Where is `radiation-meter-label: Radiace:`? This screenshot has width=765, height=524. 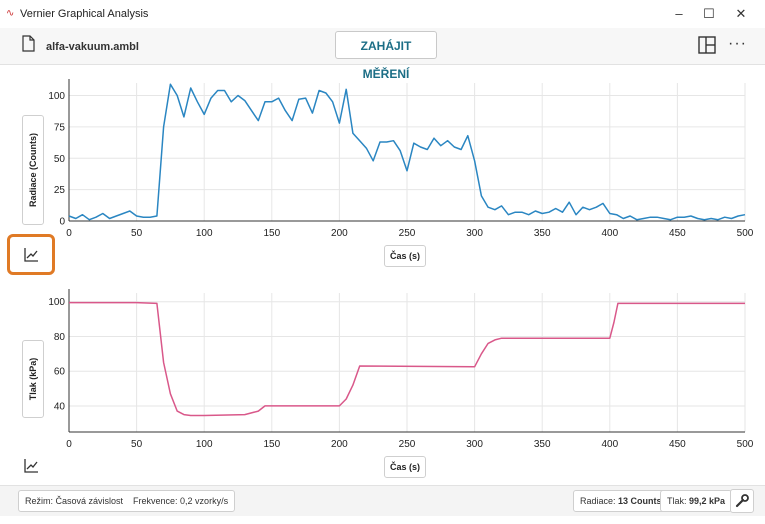
radiation-meter-label: Radiace: is located at coordinates (598, 501).